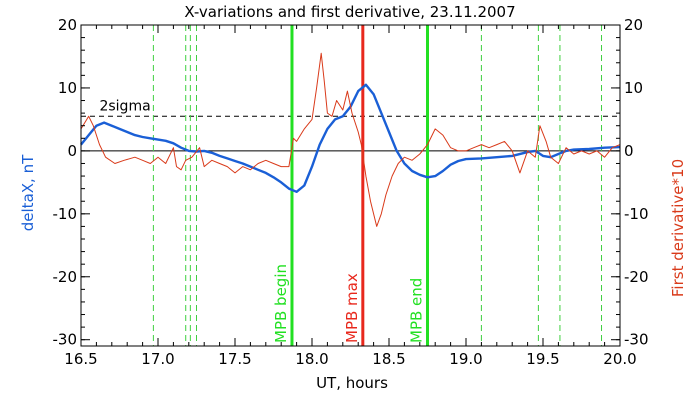 This screenshot has height=400, width=700. I want to click on y-tick-label-left: -30, so click(65, 340).